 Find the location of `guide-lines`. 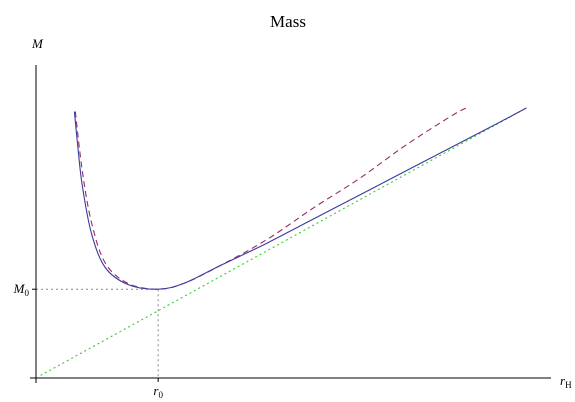

guide-lines is located at coordinates (97, 333).